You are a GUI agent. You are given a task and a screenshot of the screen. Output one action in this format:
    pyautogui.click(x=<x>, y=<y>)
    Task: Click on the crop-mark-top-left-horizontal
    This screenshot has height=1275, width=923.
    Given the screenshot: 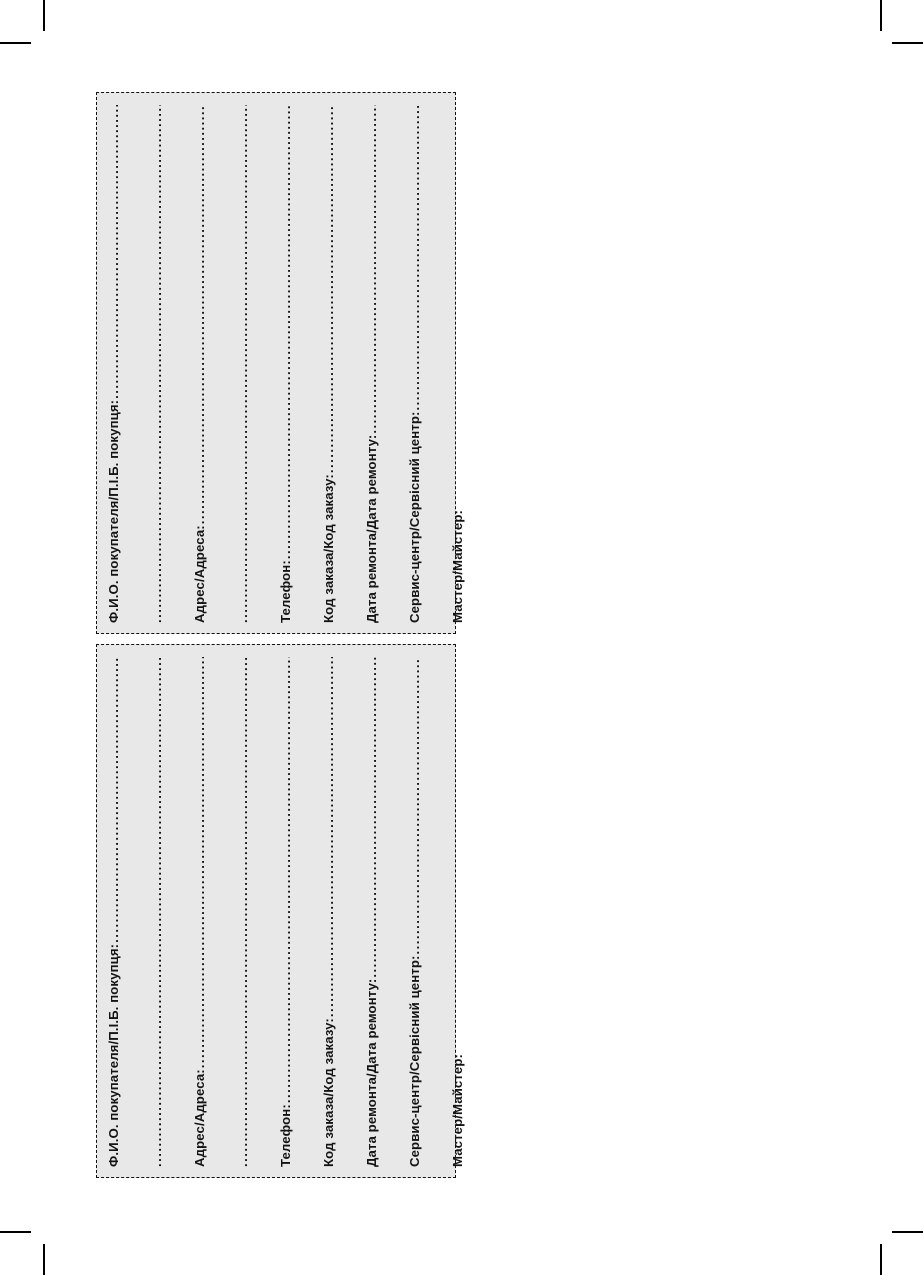 What is the action you would take?
    pyautogui.click(x=15, y=43)
    